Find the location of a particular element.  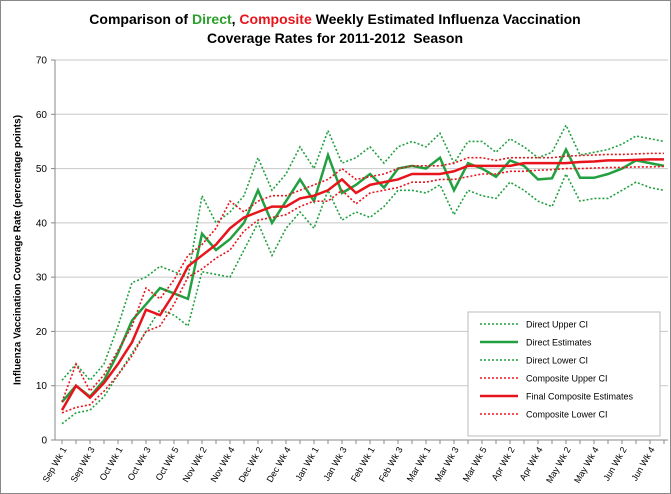

legend-label: Direct Upper CI is located at coordinates (557, 325).